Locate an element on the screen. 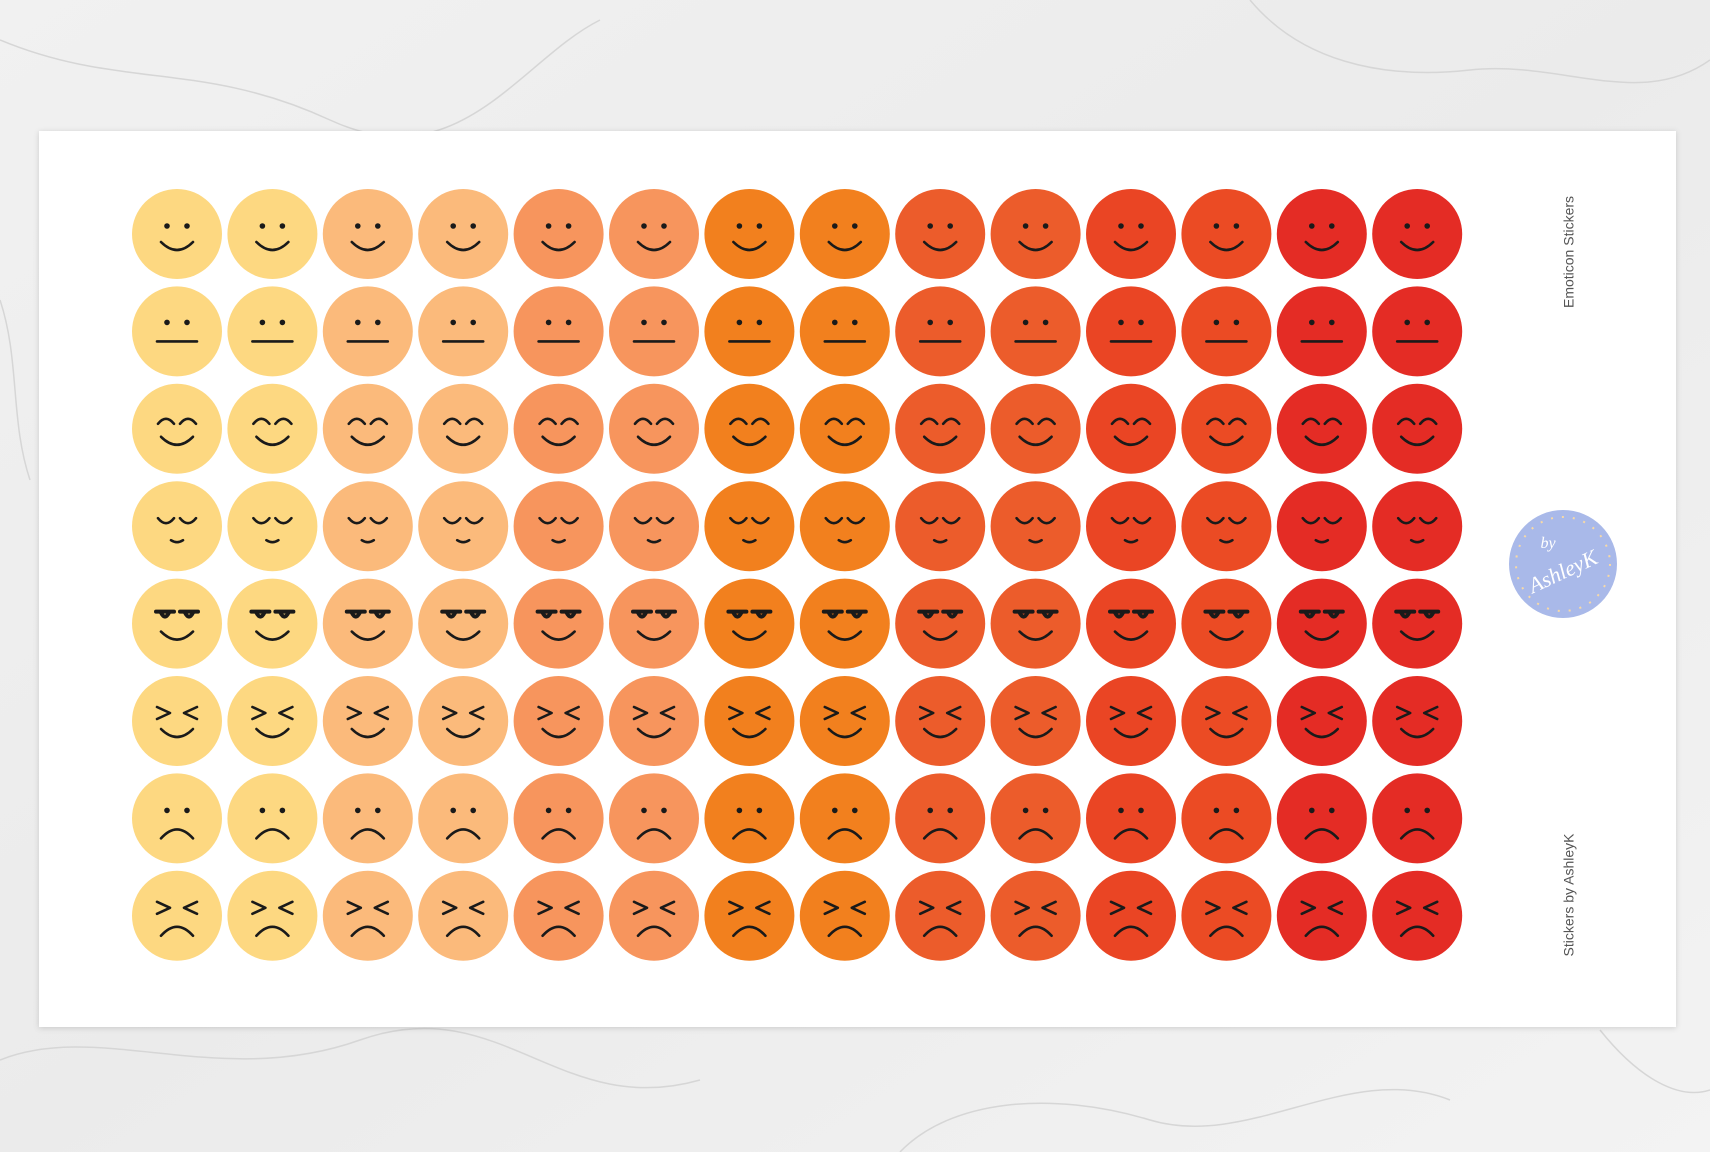  logo-badge is located at coordinates (1563, 564).